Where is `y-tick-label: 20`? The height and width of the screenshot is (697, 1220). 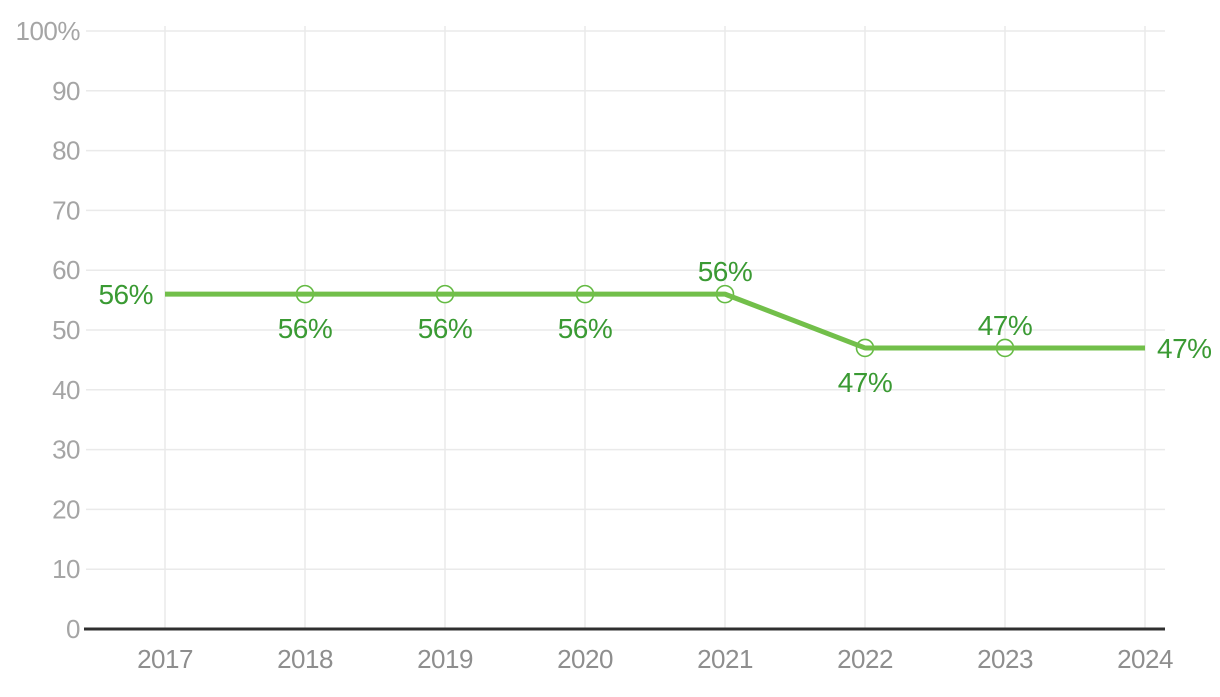
y-tick-label: 20 is located at coordinates (66, 509).